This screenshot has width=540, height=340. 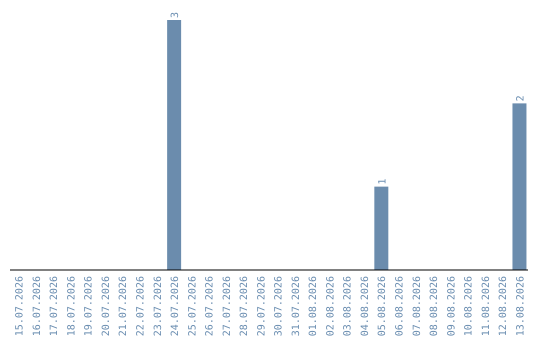 What do you see at coordinates (365, 306) in the screenshot?
I see `x-tick-label: 04.08.2026` at bounding box center [365, 306].